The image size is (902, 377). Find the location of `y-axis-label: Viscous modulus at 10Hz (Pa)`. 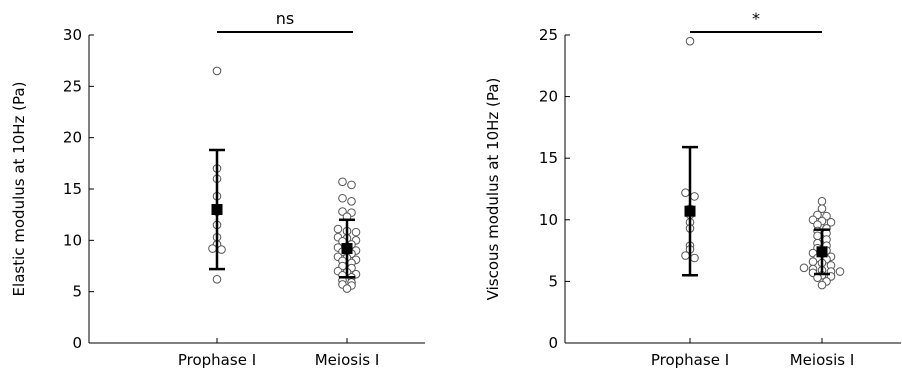

y-axis-label: Viscous modulus at 10Hz (Pa) is located at coordinates (493, 189).